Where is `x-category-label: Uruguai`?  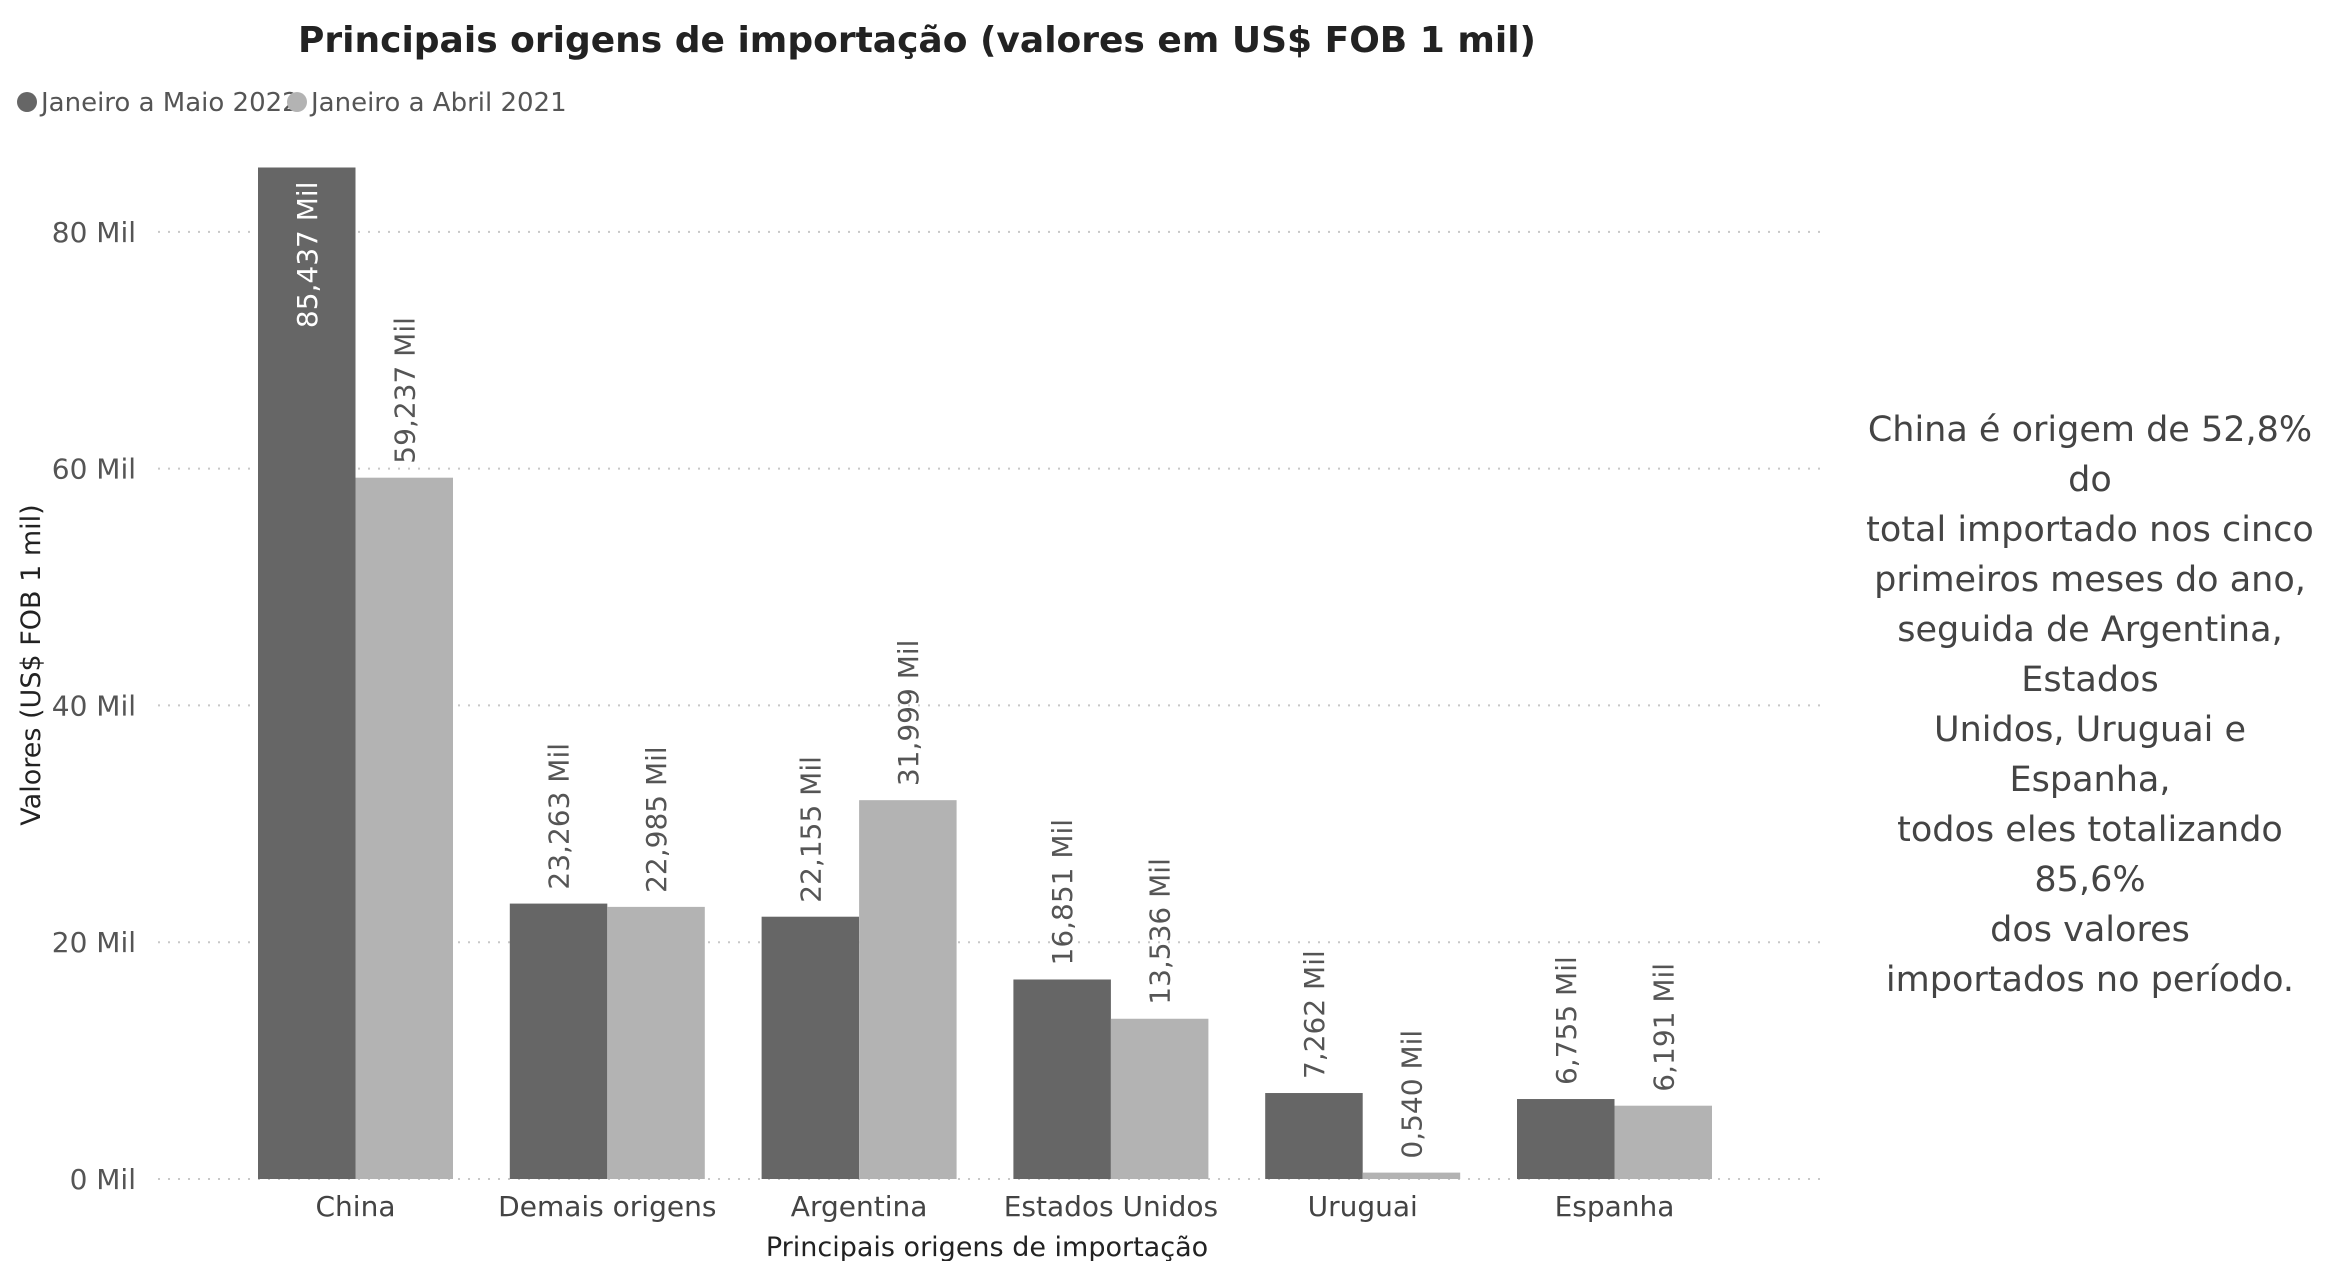
x-category-label: Uruguai is located at coordinates (1363, 1206).